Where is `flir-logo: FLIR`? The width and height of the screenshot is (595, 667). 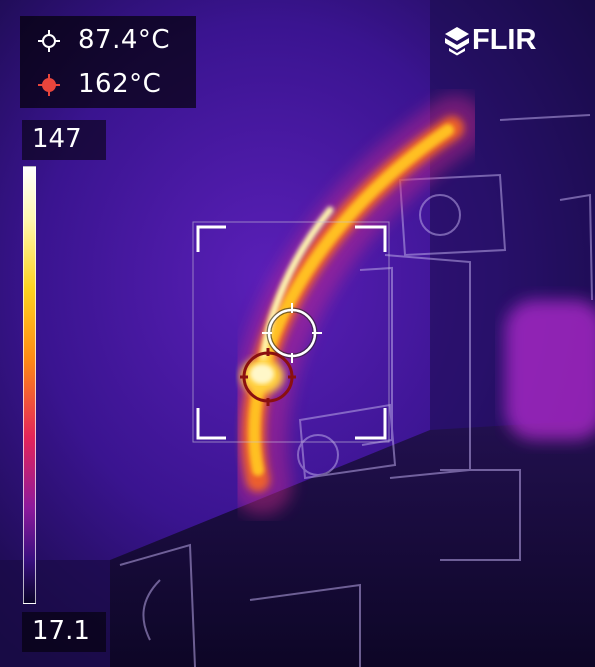
flir-logo: FLIR is located at coordinates (504, 40).